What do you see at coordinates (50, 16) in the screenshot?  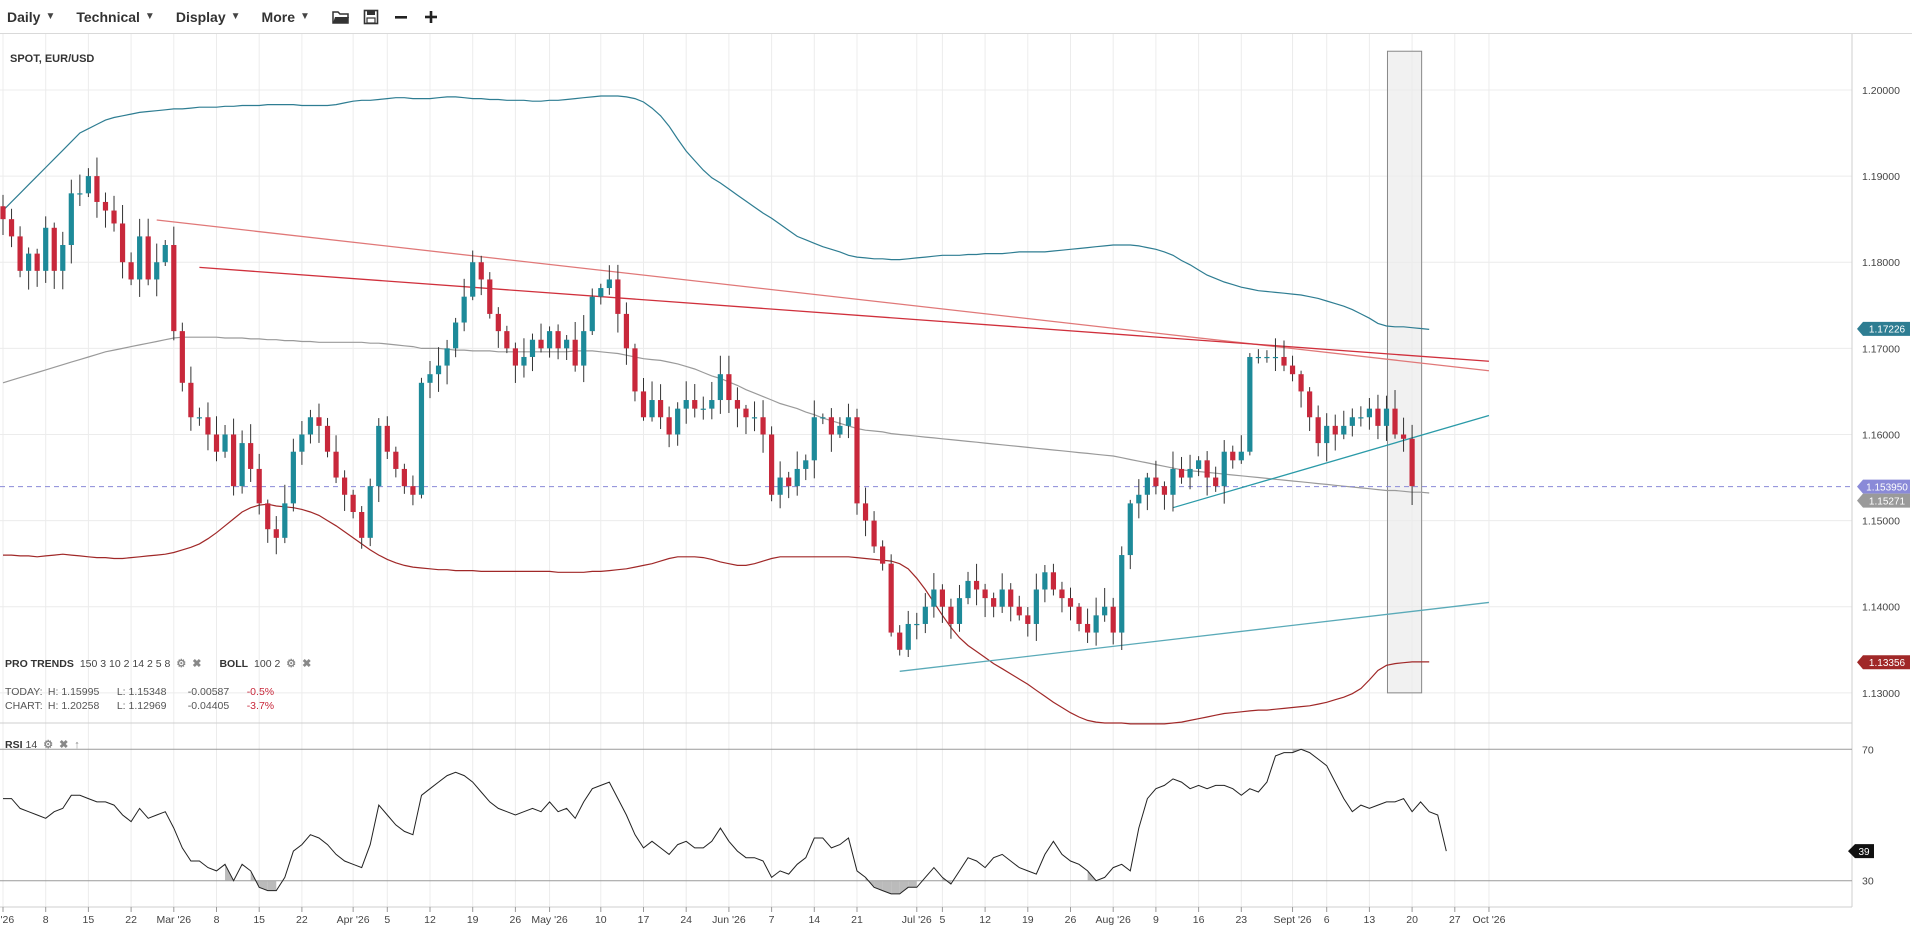 I see `chevron-down-icon: ▼` at bounding box center [50, 16].